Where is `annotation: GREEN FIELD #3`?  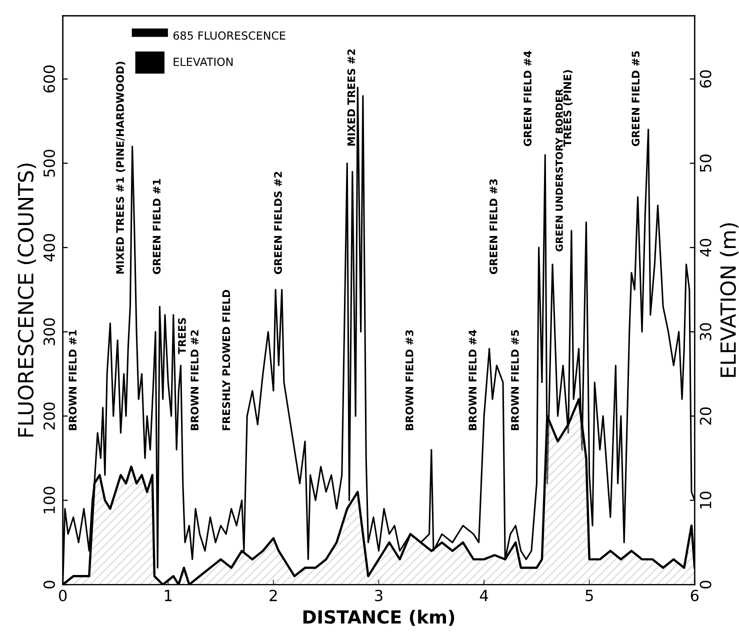
annotation: GREEN FIELD #3 is located at coordinates (494, 226).